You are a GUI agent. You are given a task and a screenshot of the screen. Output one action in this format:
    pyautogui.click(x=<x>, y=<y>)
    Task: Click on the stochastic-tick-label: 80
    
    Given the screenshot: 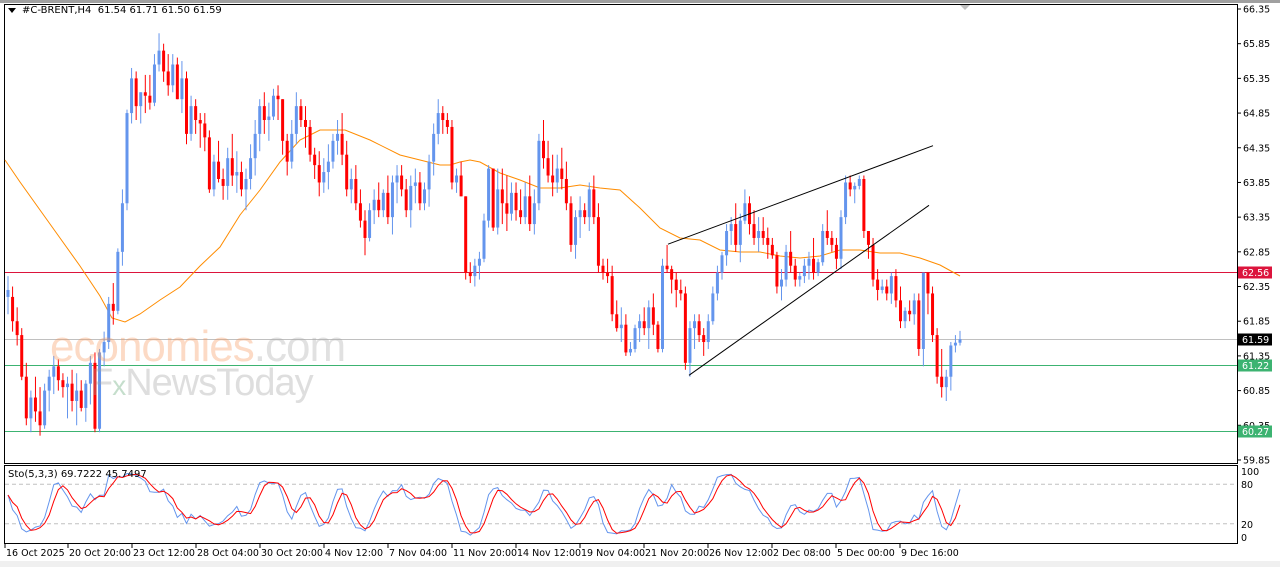 What is the action you would take?
    pyautogui.click(x=1247, y=485)
    